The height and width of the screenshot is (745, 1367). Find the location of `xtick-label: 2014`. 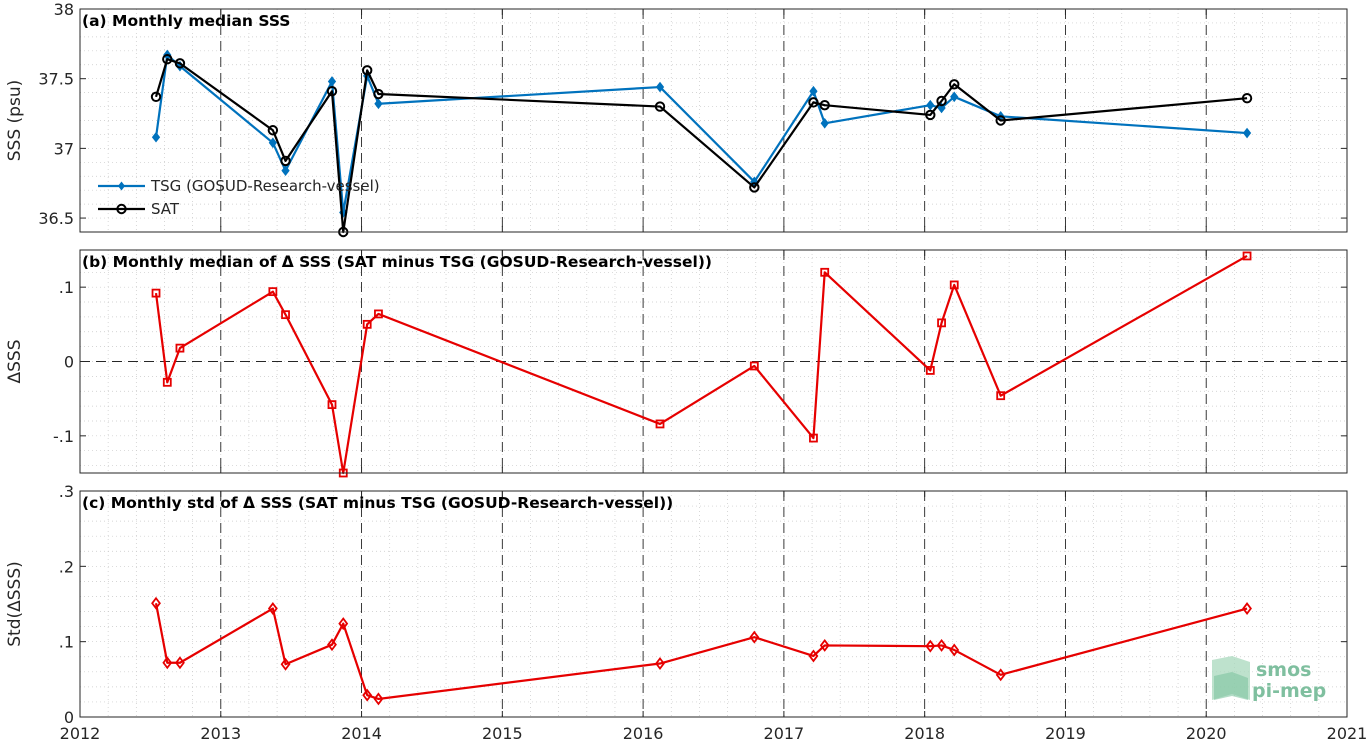

xtick-label: 2014 is located at coordinates (361, 733).